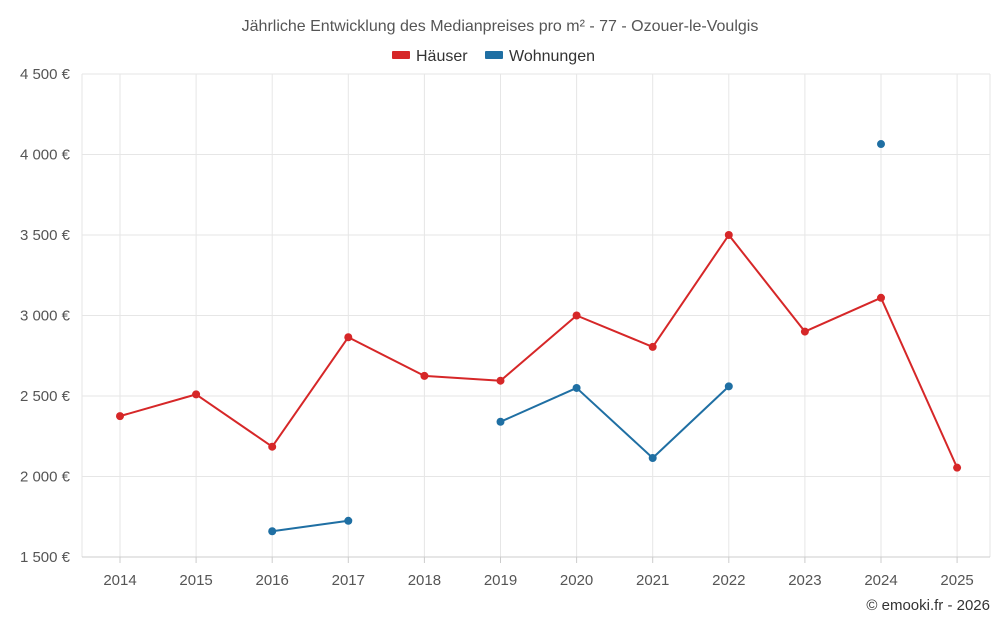 The width and height of the screenshot is (1000, 625). What do you see at coordinates (576, 580) in the screenshot?
I see `x-tick-label: 2020` at bounding box center [576, 580].